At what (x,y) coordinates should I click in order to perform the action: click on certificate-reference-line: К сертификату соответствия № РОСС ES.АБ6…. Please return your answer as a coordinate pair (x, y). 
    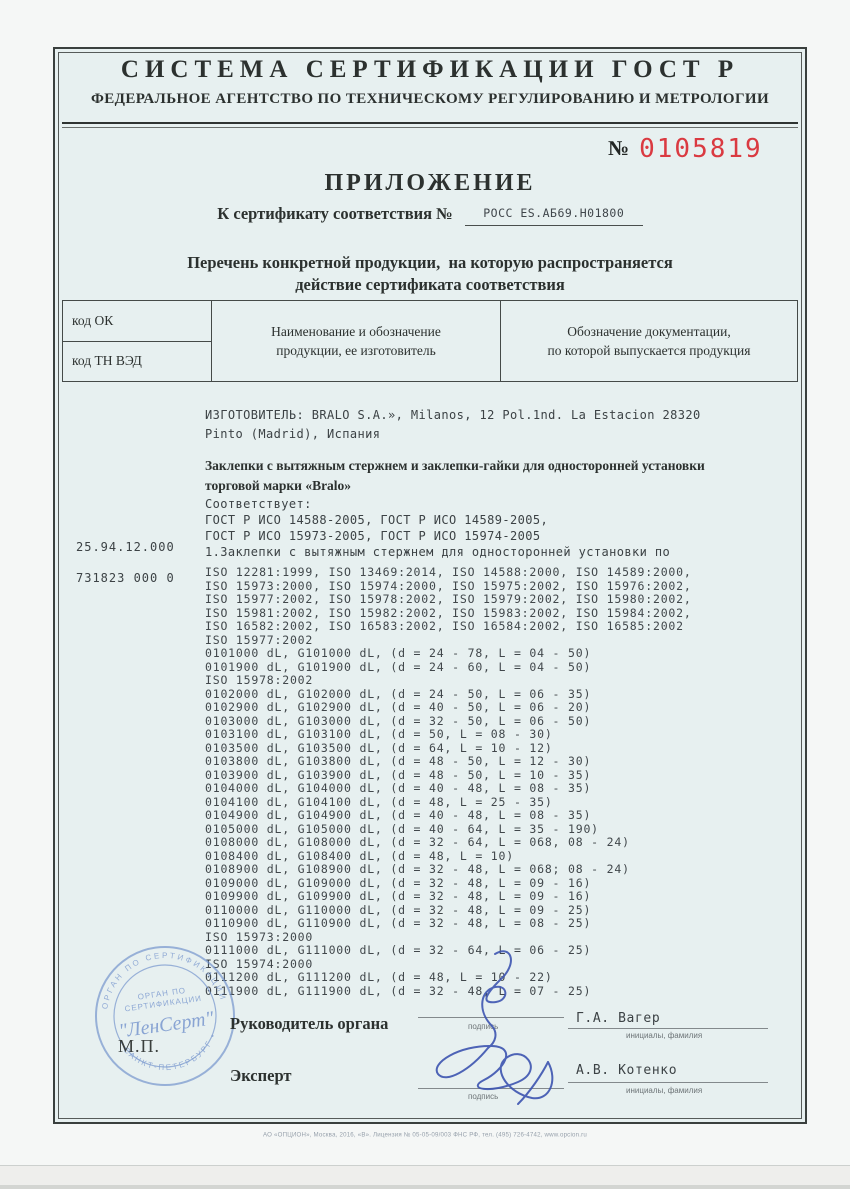
    Looking at the image, I should click on (430, 215).